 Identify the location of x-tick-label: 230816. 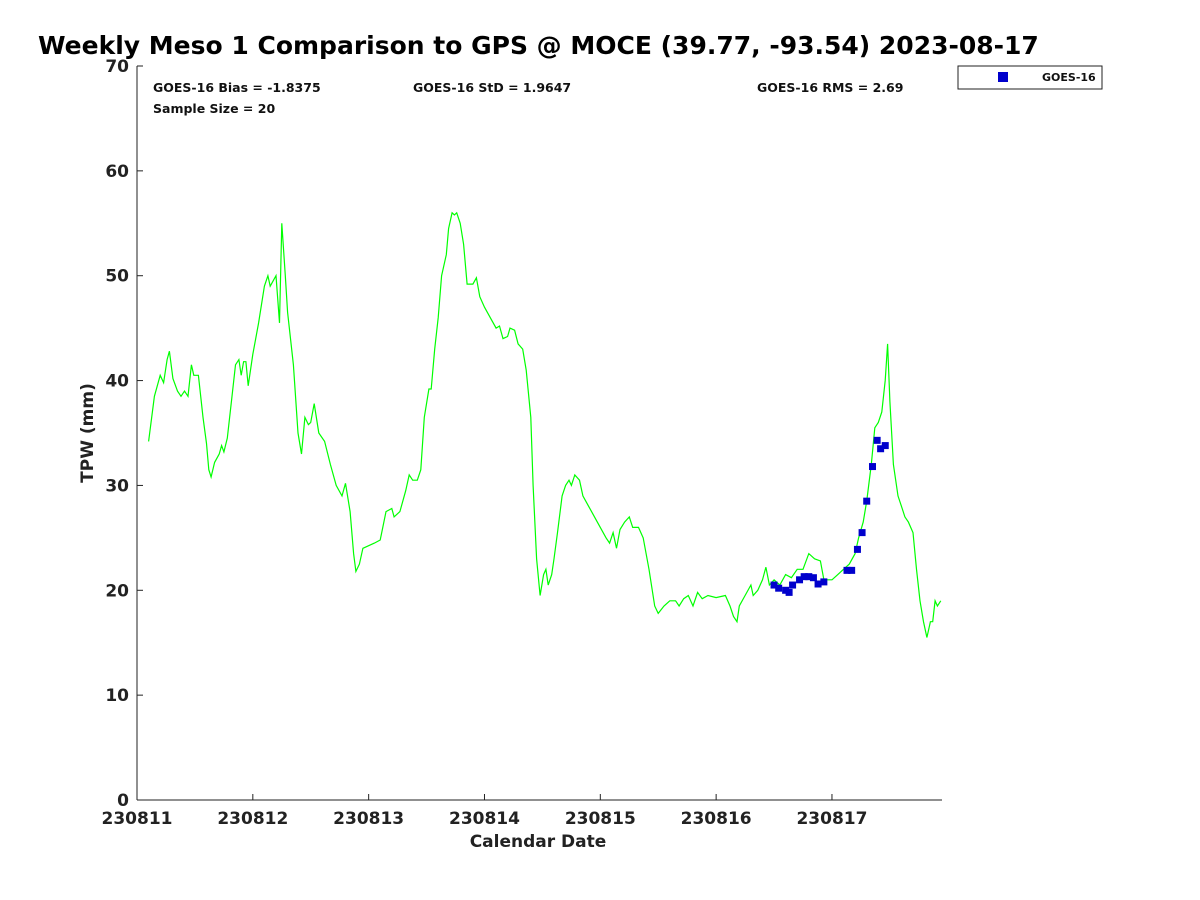
(716, 819).